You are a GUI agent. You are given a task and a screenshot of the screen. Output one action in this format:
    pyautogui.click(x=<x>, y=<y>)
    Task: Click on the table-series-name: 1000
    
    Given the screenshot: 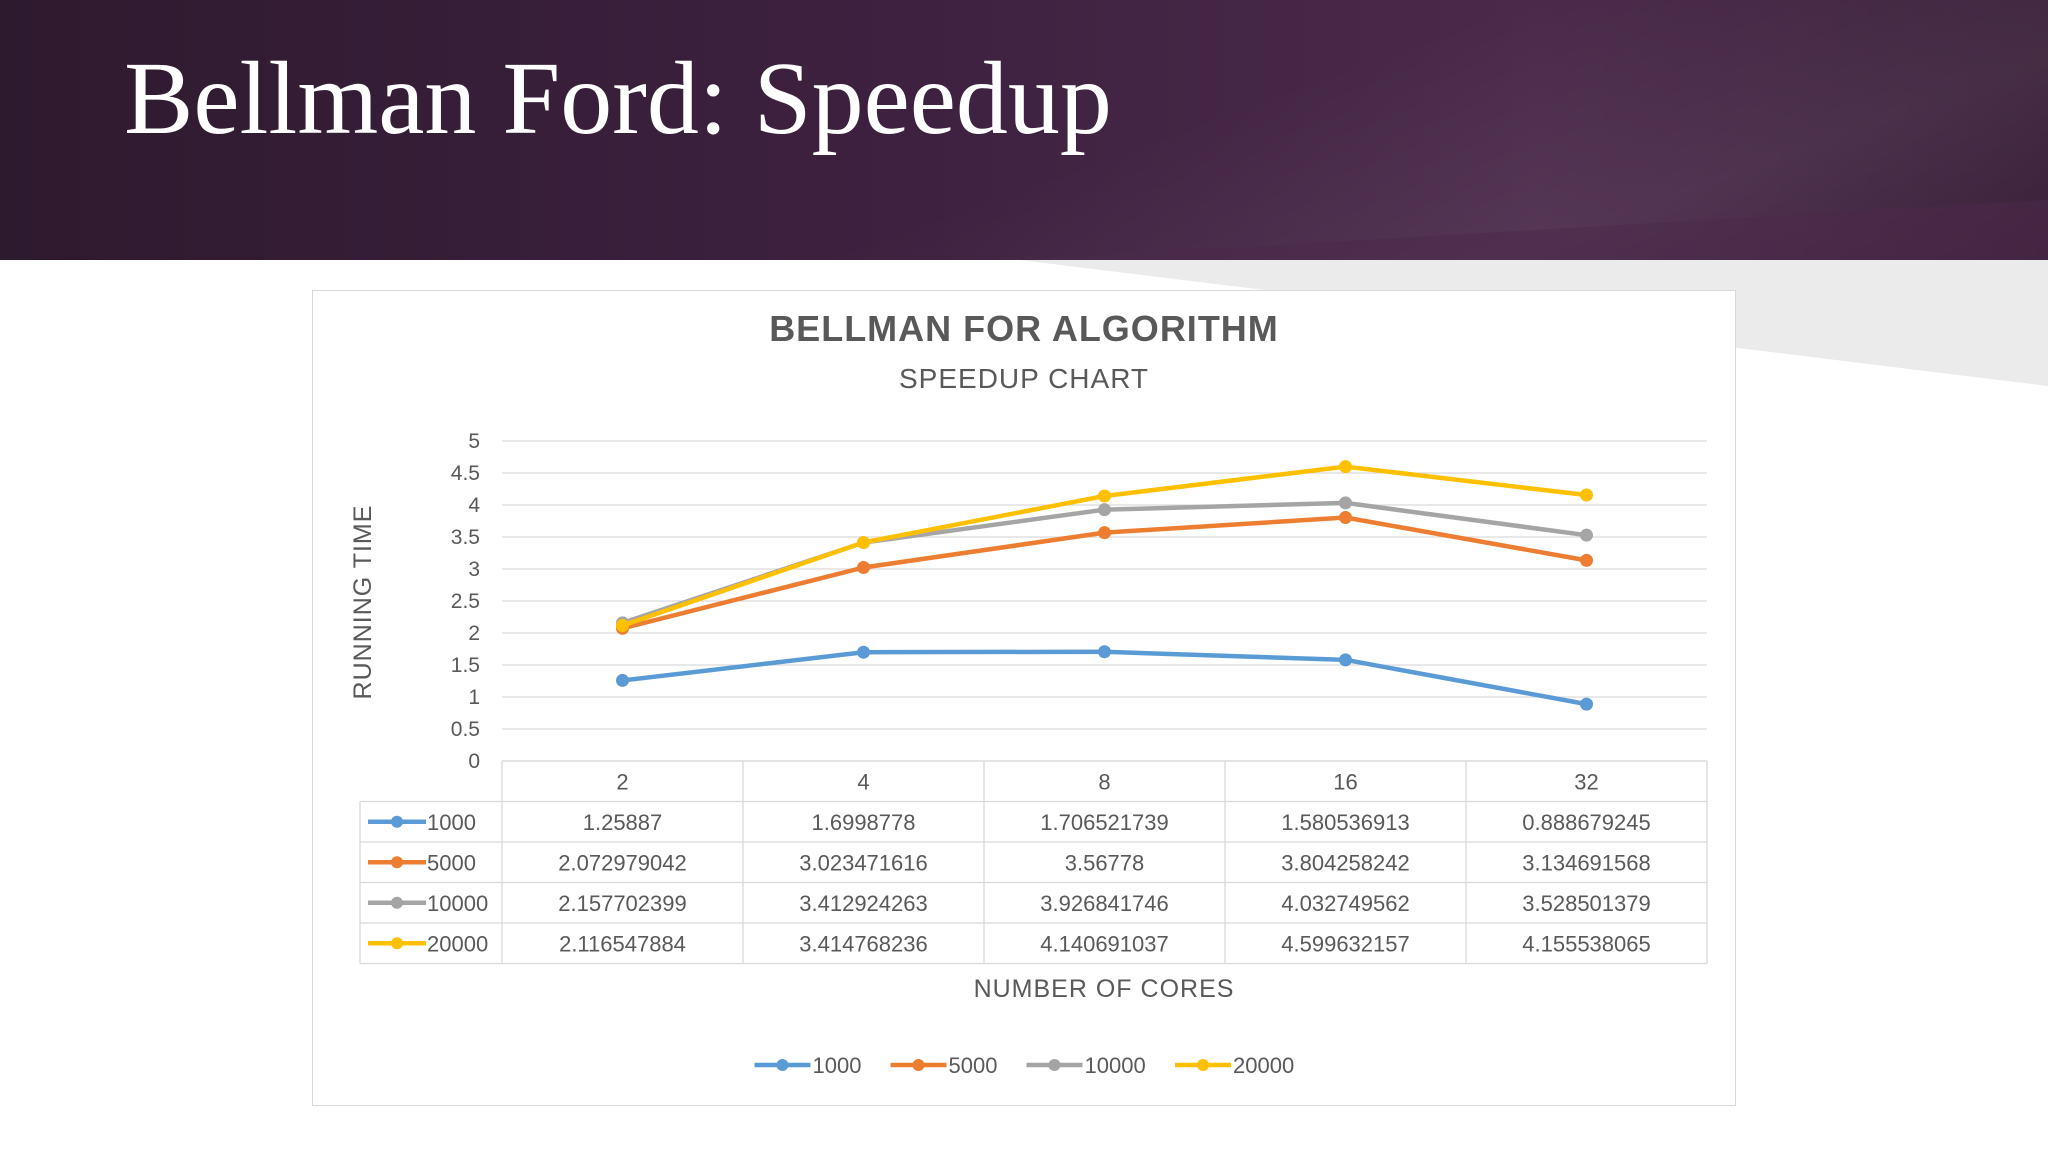 What is the action you would take?
    pyautogui.click(x=451, y=822)
    